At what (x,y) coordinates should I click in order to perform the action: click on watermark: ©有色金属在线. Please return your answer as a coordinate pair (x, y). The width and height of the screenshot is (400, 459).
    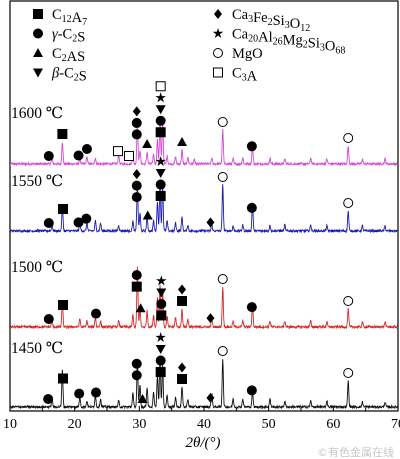
    Looking at the image, I should click on (355, 452).